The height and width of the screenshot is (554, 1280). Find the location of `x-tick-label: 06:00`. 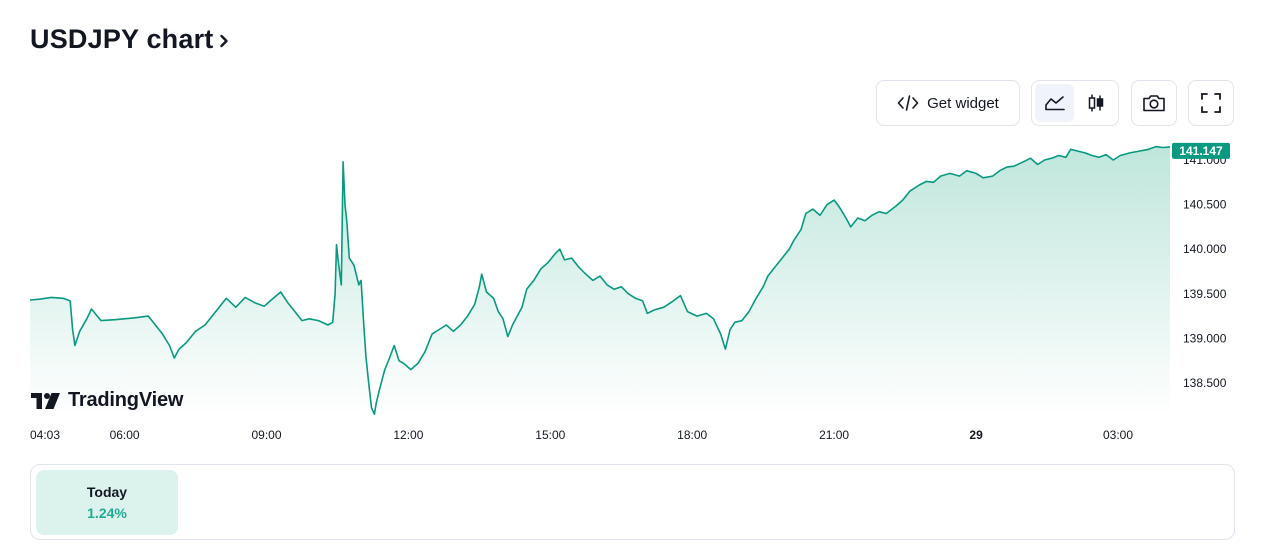

x-tick-label: 06:00 is located at coordinates (125, 435).